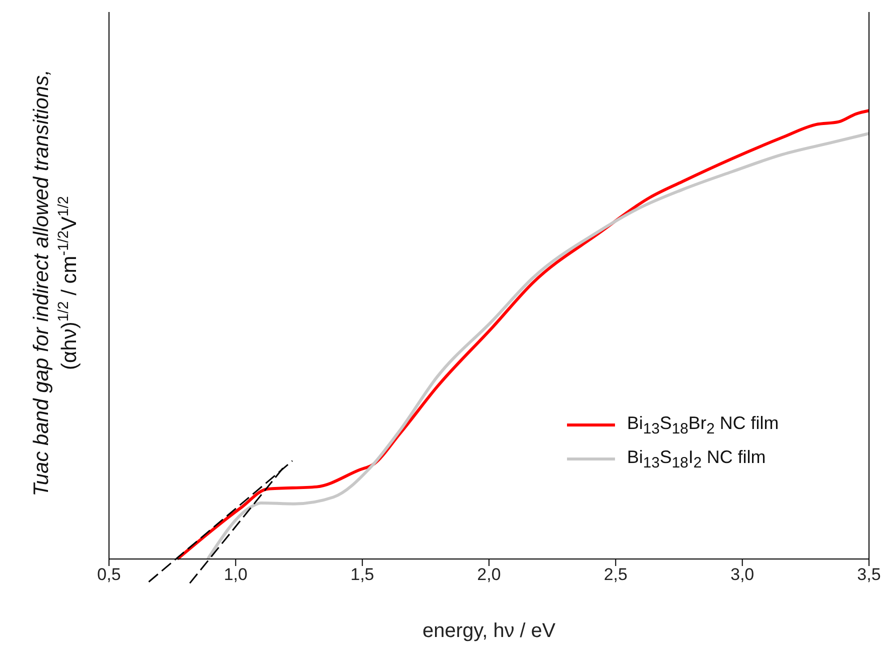 Image resolution: width=887 pixels, height=651 pixels. Describe the element at coordinates (869, 574) in the screenshot. I see `x-tick-label: 3,5` at that location.